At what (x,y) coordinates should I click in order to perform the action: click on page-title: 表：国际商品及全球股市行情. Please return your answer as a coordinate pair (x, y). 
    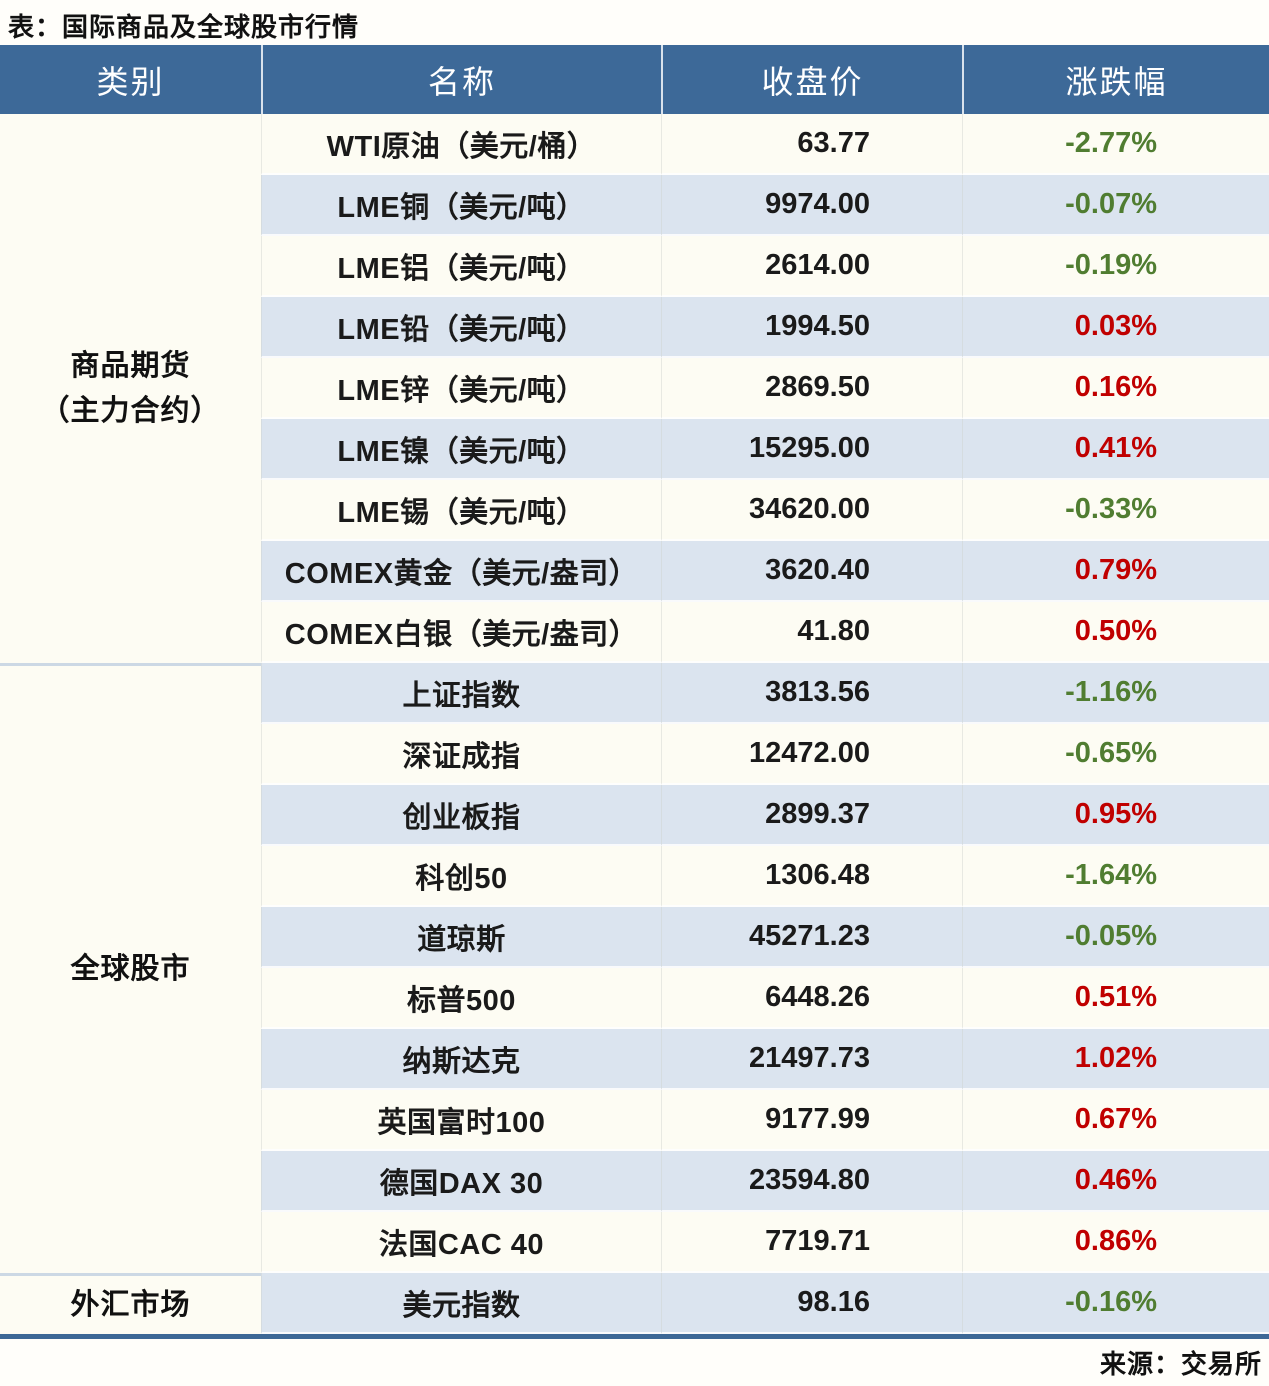
    Looking at the image, I should click on (184, 27).